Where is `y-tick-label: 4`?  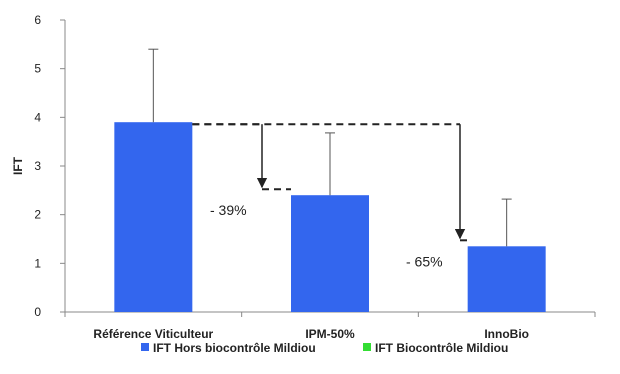 y-tick-label: 4 is located at coordinates (37, 117).